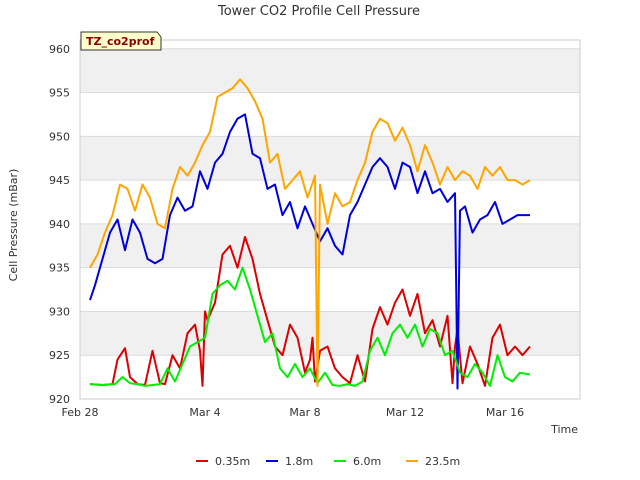  What do you see at coordinates (204, 412) in the screenshot?
I see `x-tick-label: Mar 4` at bounding box center [204, 412].